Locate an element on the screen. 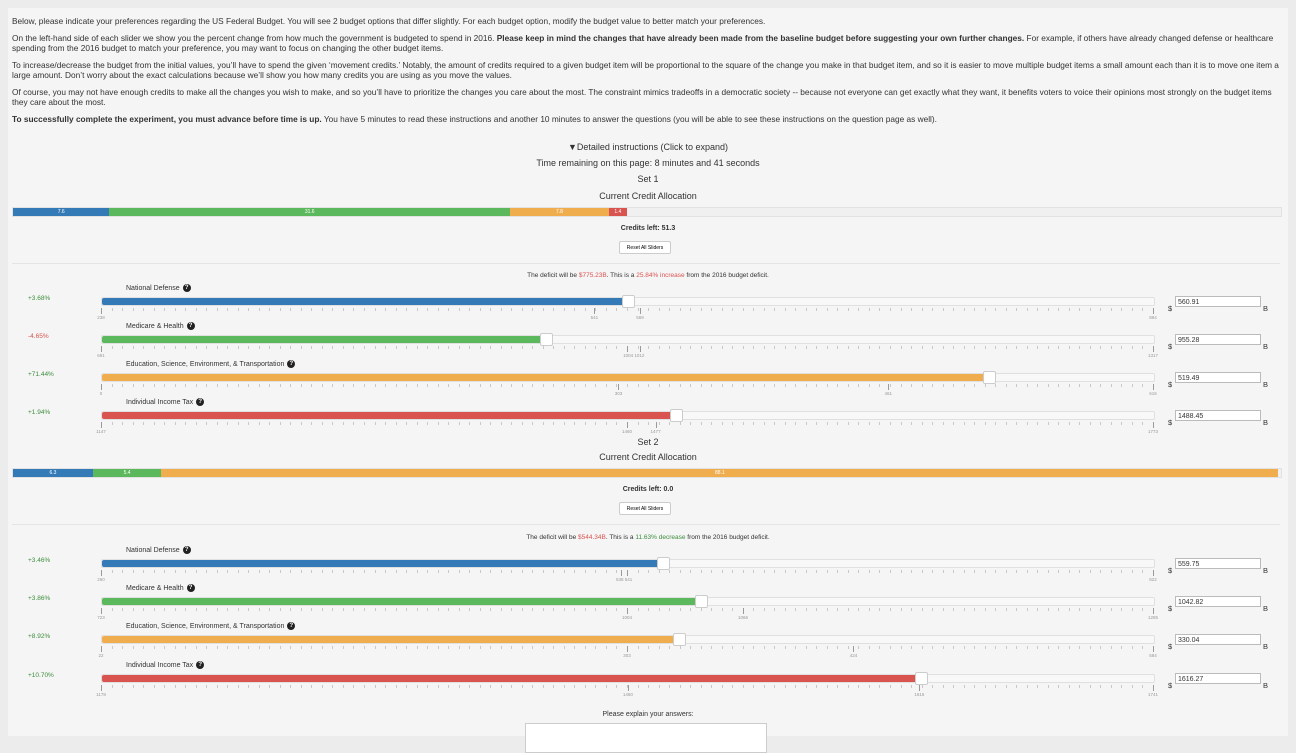 This screenshot has width=1296, height=753. individual-income-tax-value-input: 1488.45 is located at coordinates (1218, 415).